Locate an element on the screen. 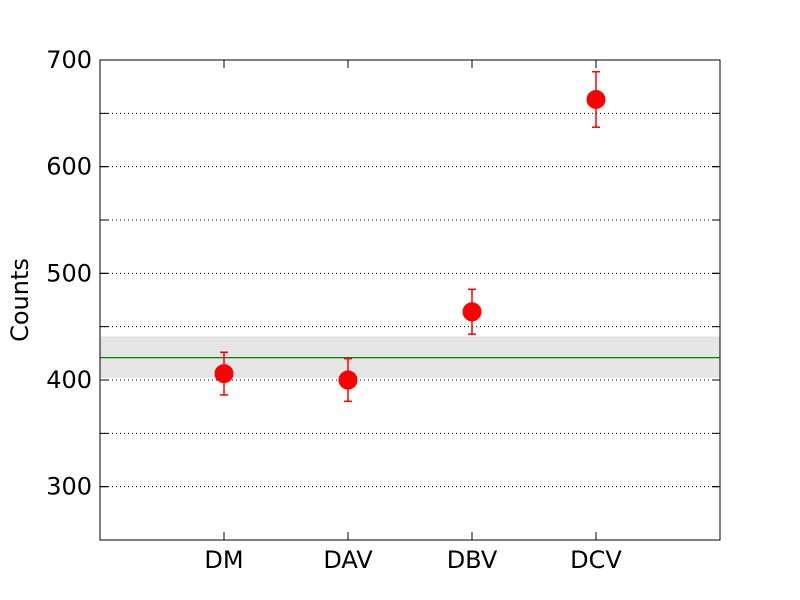  y-tick-label: 600 is located at coordinates (69, 167).